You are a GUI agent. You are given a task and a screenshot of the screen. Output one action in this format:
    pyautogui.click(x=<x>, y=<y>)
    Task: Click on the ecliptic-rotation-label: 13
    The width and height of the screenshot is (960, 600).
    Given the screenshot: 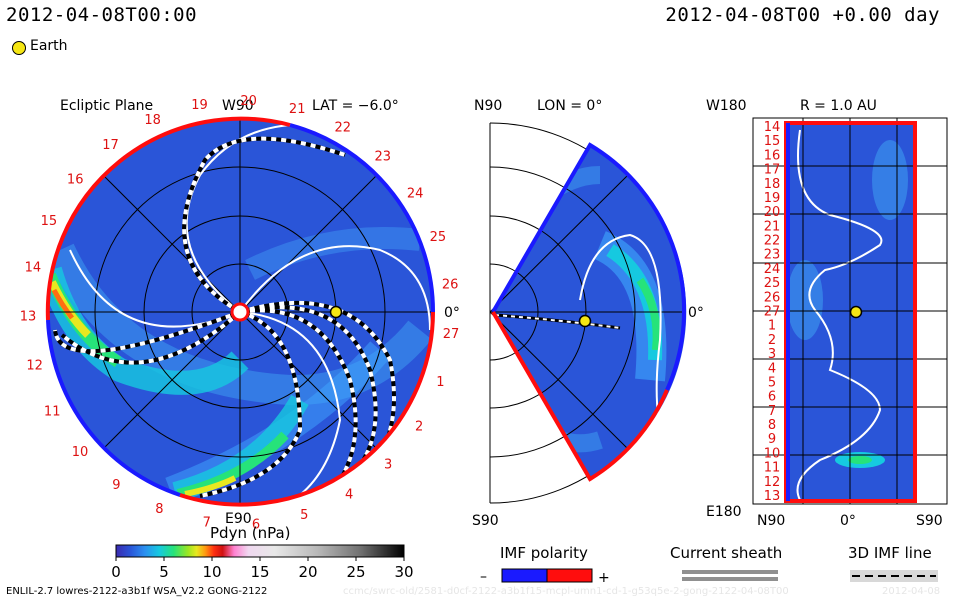 What is the action you would take?
    pyautogui.click(x=28, y=317)
    